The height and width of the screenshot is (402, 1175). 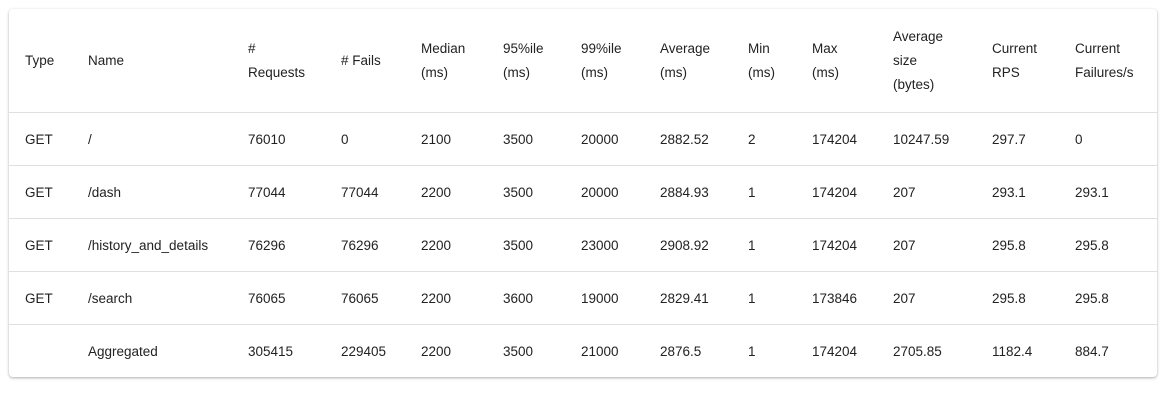 What do you see at coordinates (1116, 192) in the screenshot?
I see `cell-current-failures: 293.1` at bounding box center [1116, 192].